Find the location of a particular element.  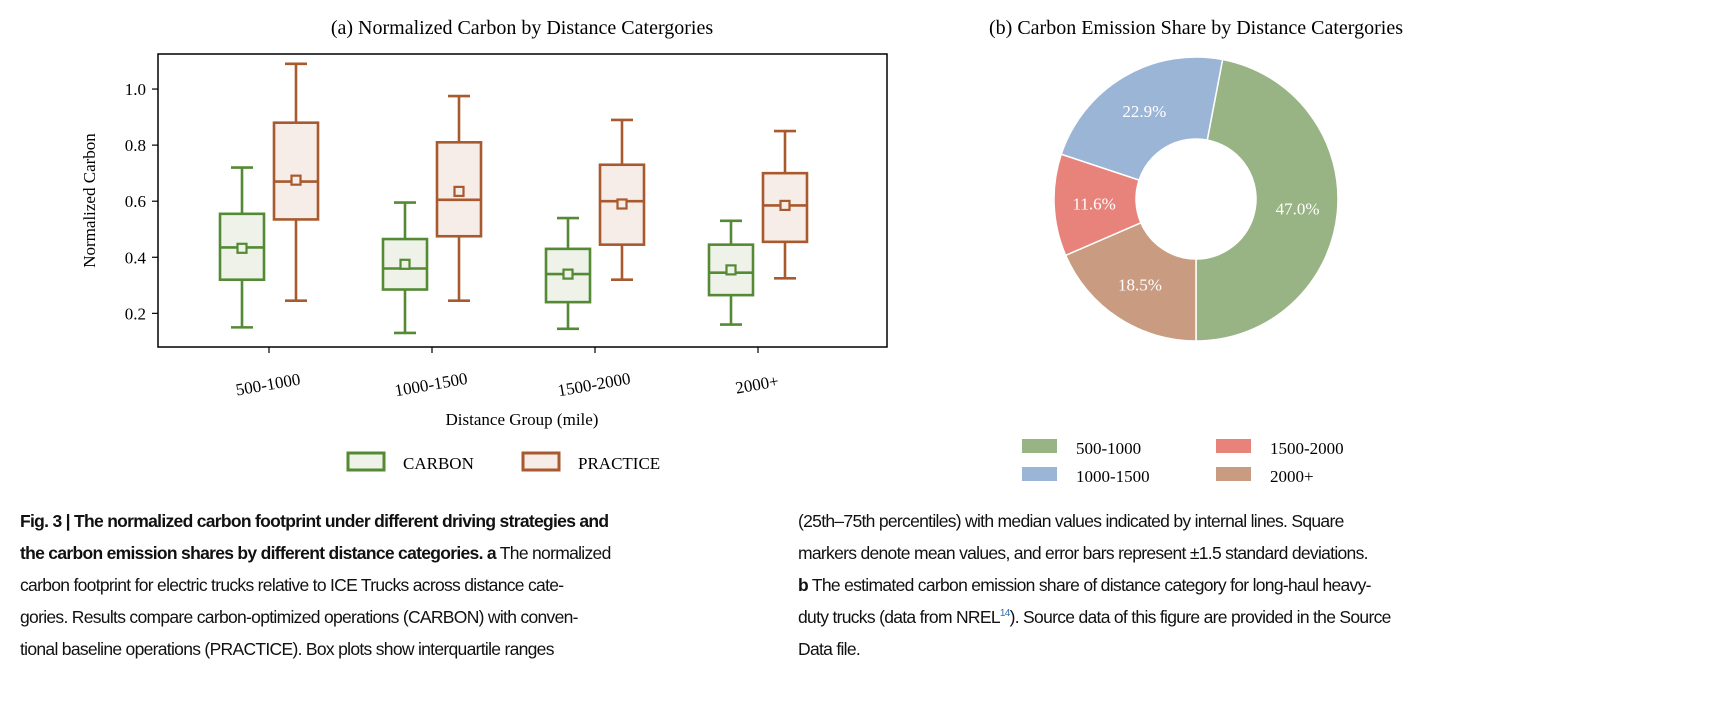

legend-label-carbon: CARBON is located at coordinates (438, 463).